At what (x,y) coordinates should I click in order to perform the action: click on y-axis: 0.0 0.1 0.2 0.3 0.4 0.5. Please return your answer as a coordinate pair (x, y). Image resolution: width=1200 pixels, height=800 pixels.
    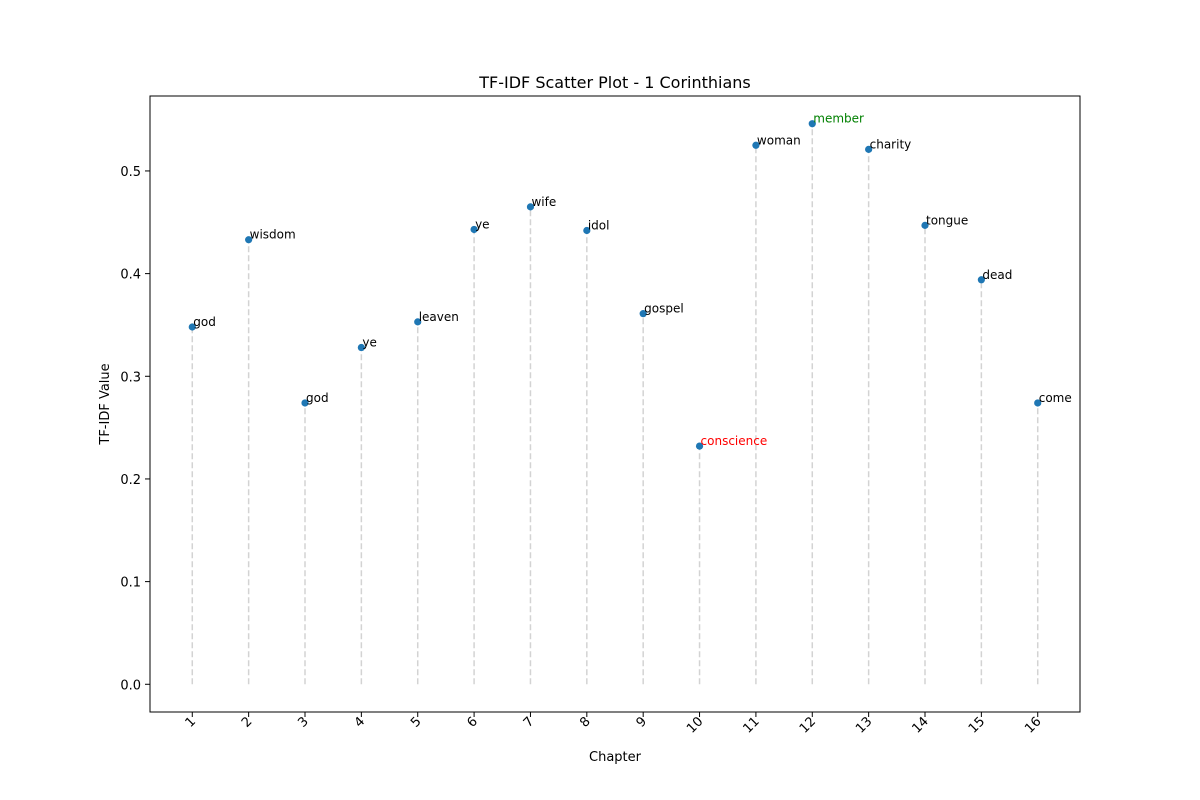
    Looking at the image, I should click on (135, 429).